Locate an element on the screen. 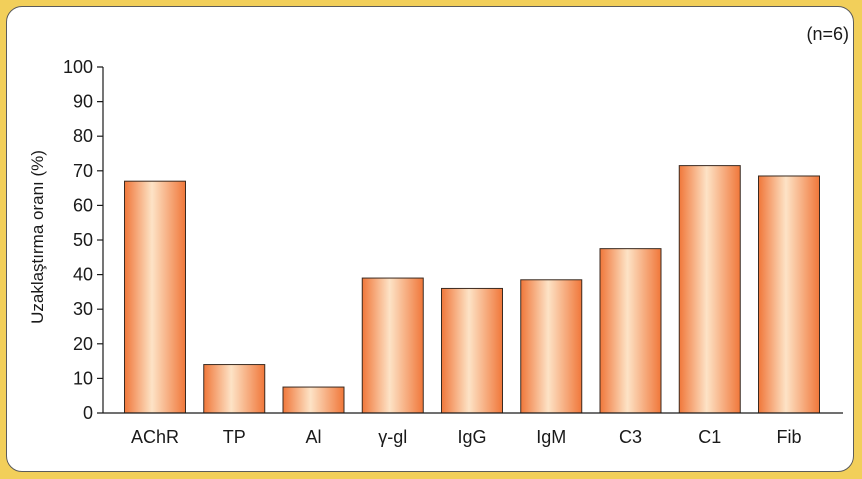 This screenshot has width=862, height=479. x-category-label: γ-gl is located at coordinates (392, 437).